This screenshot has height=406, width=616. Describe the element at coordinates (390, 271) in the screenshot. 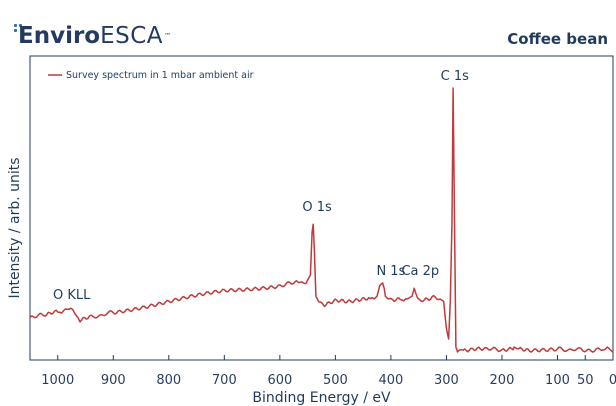

I see `peak-annotation: N 1s` at that location.